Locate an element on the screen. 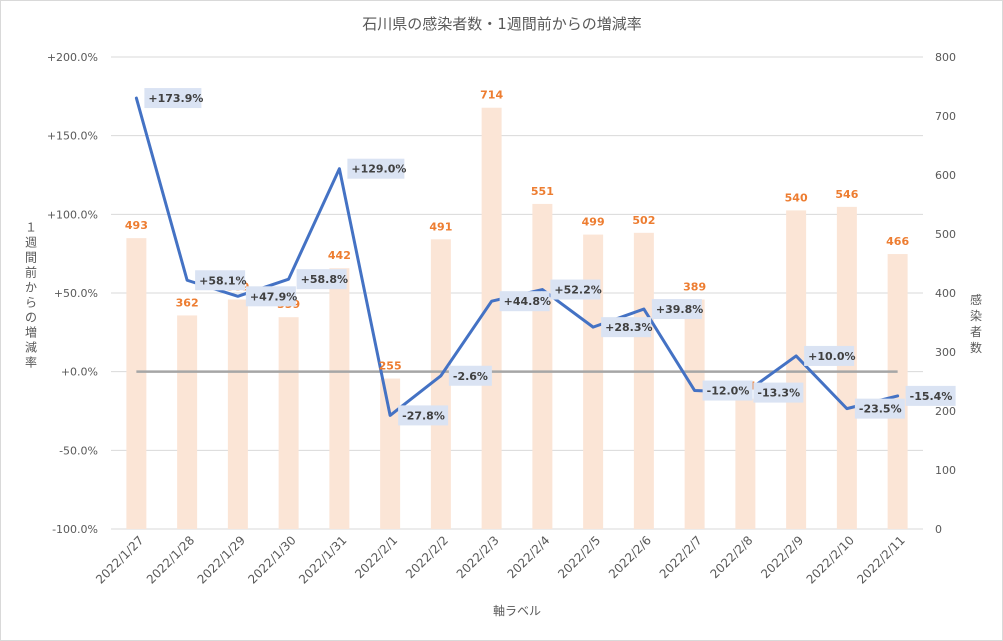  line-data-label: +58.1% is located at coordinates (222, 280).